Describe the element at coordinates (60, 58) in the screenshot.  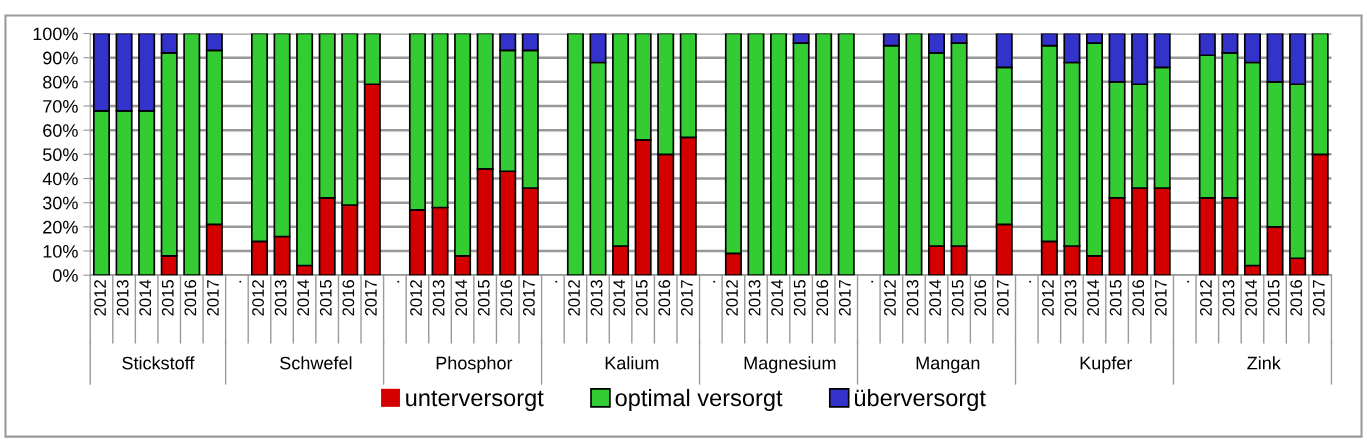
I see `y-tick-label: 90%` at that location.